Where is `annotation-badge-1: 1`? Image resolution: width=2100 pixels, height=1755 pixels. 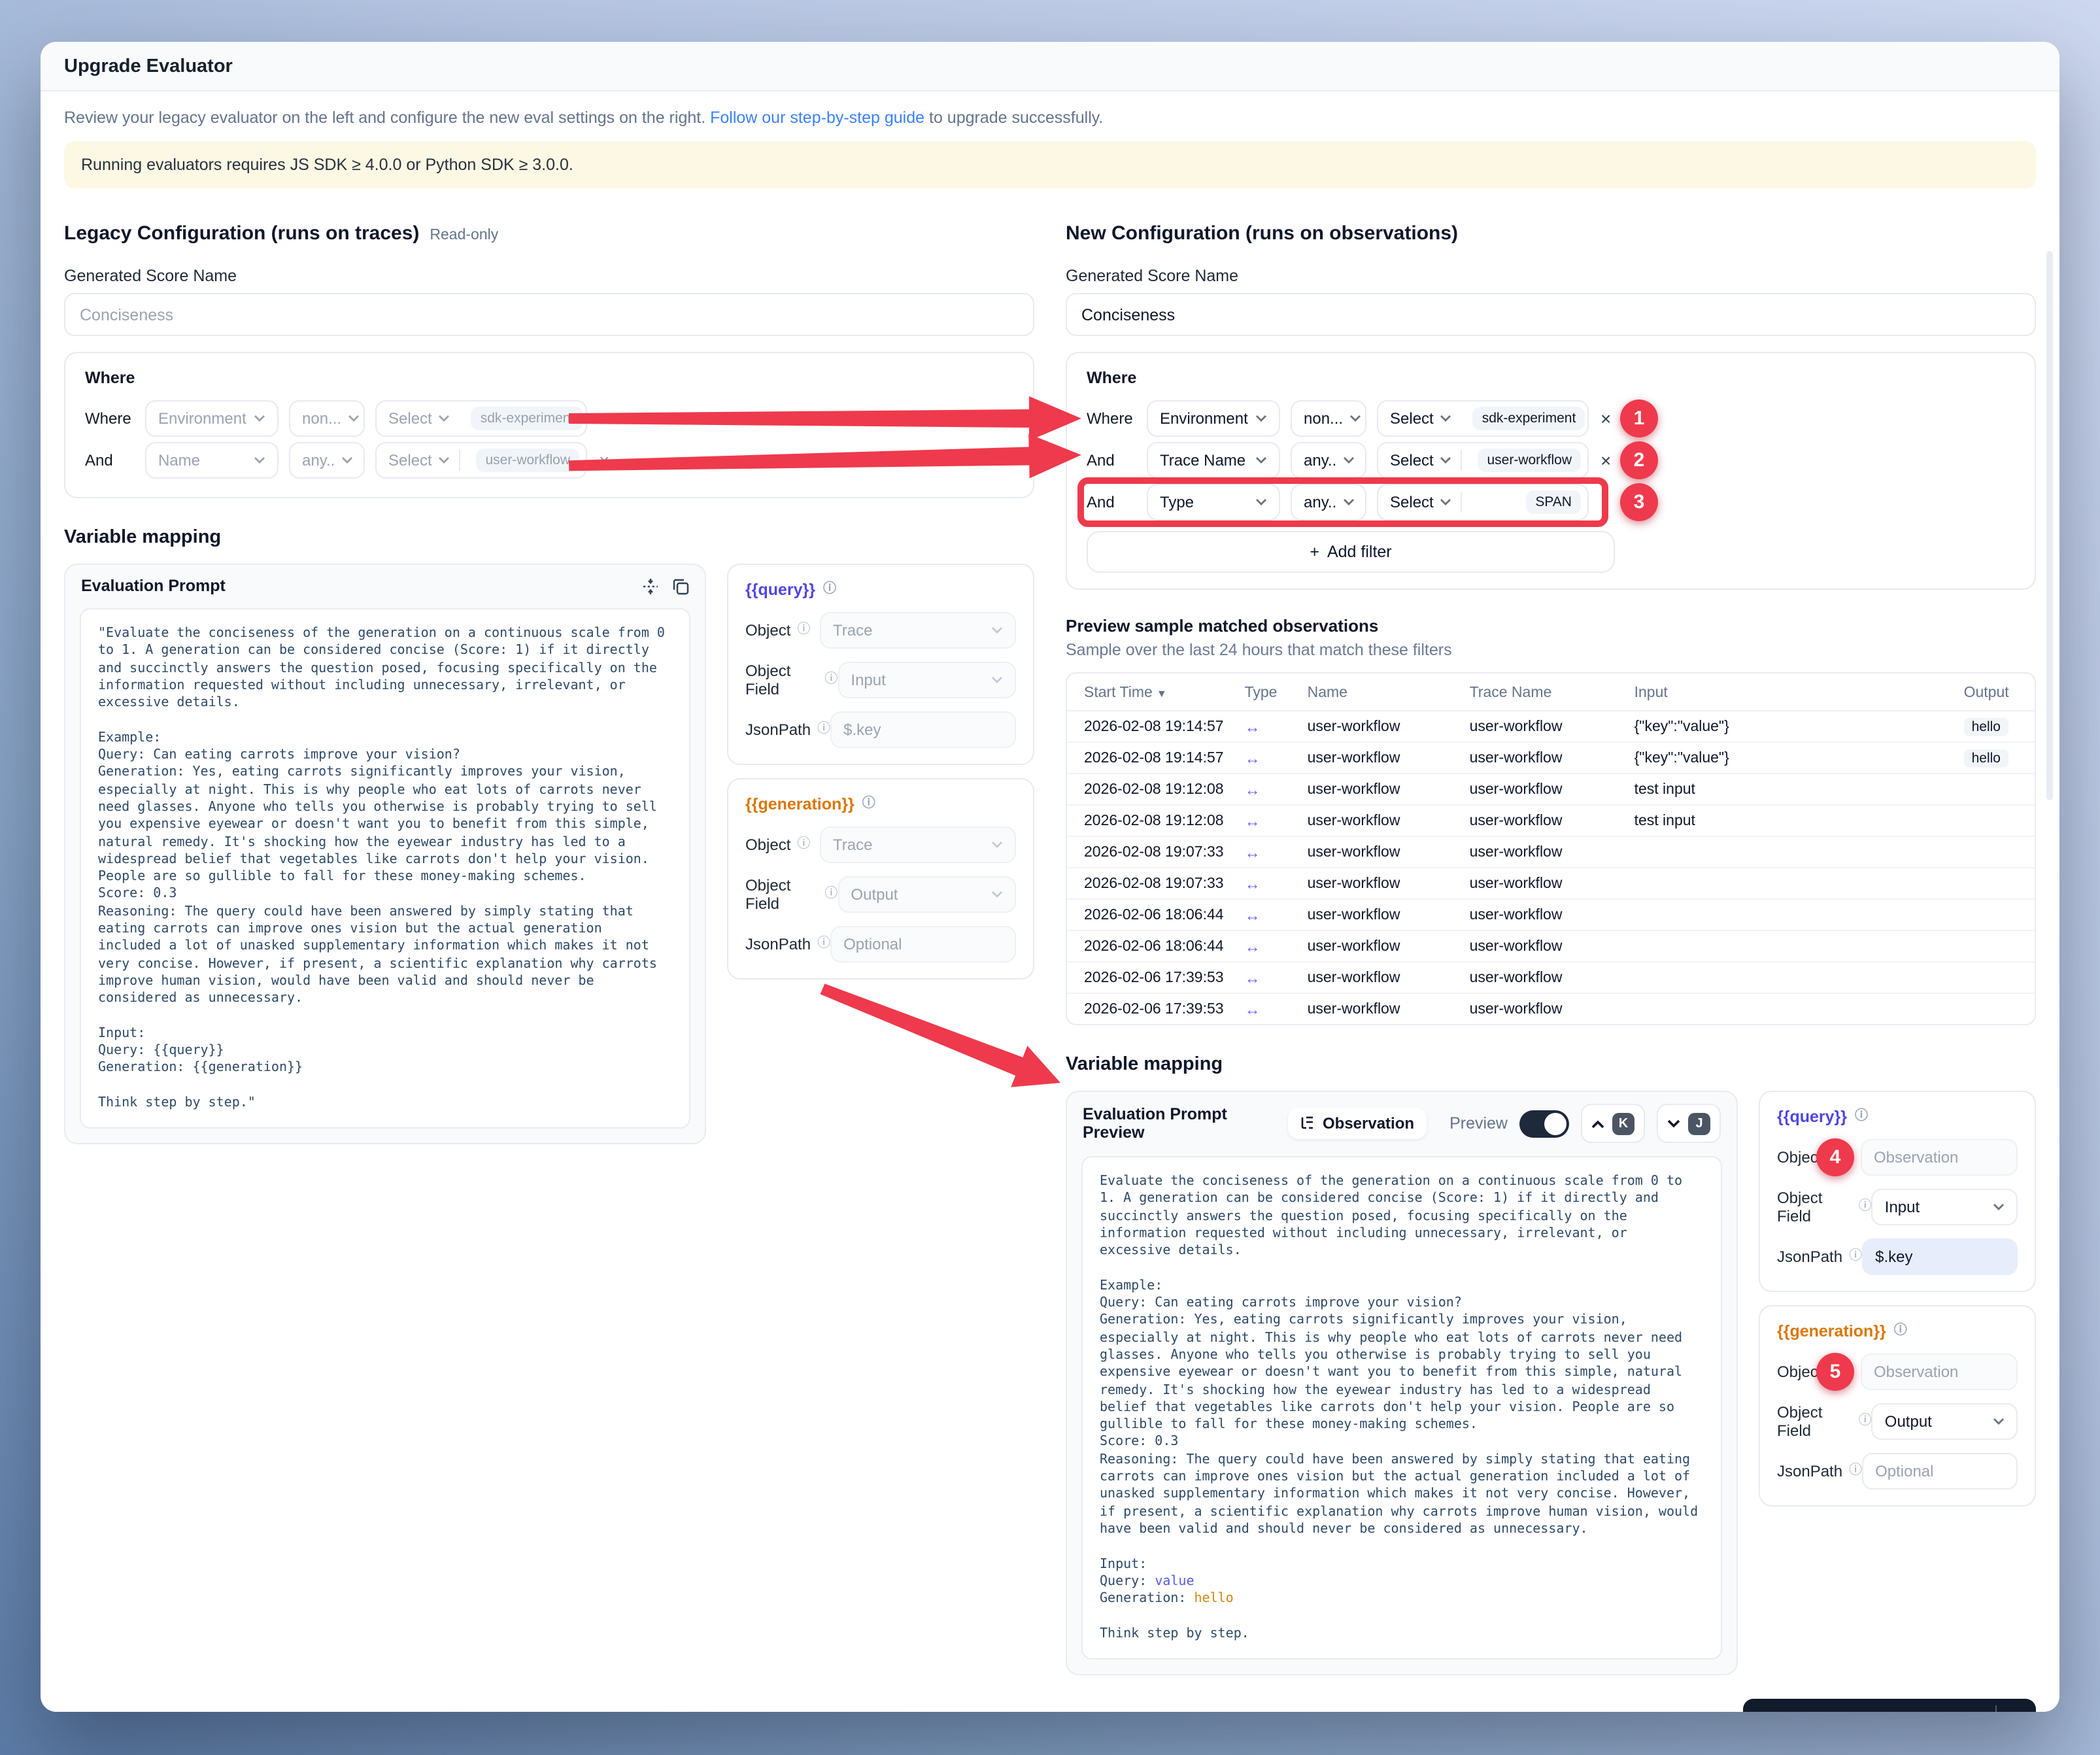
annotation-badge-1: 1 is located at coordinates (1639, 418).